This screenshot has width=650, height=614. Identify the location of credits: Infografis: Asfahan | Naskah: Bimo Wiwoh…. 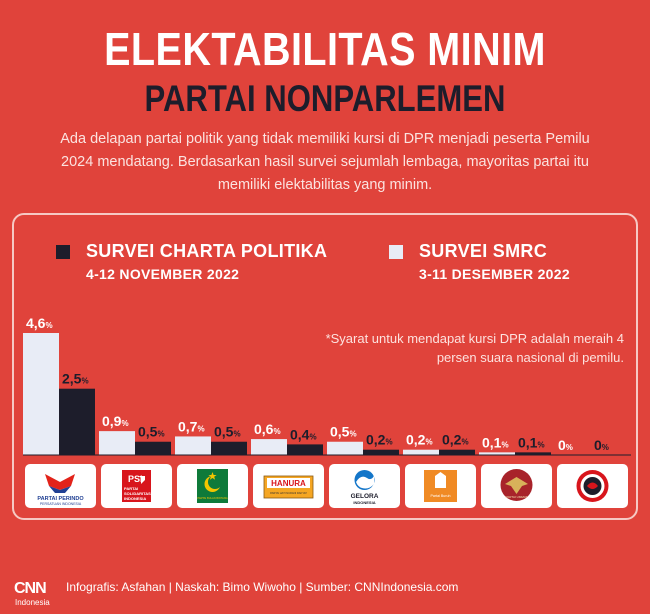
(262, 587).